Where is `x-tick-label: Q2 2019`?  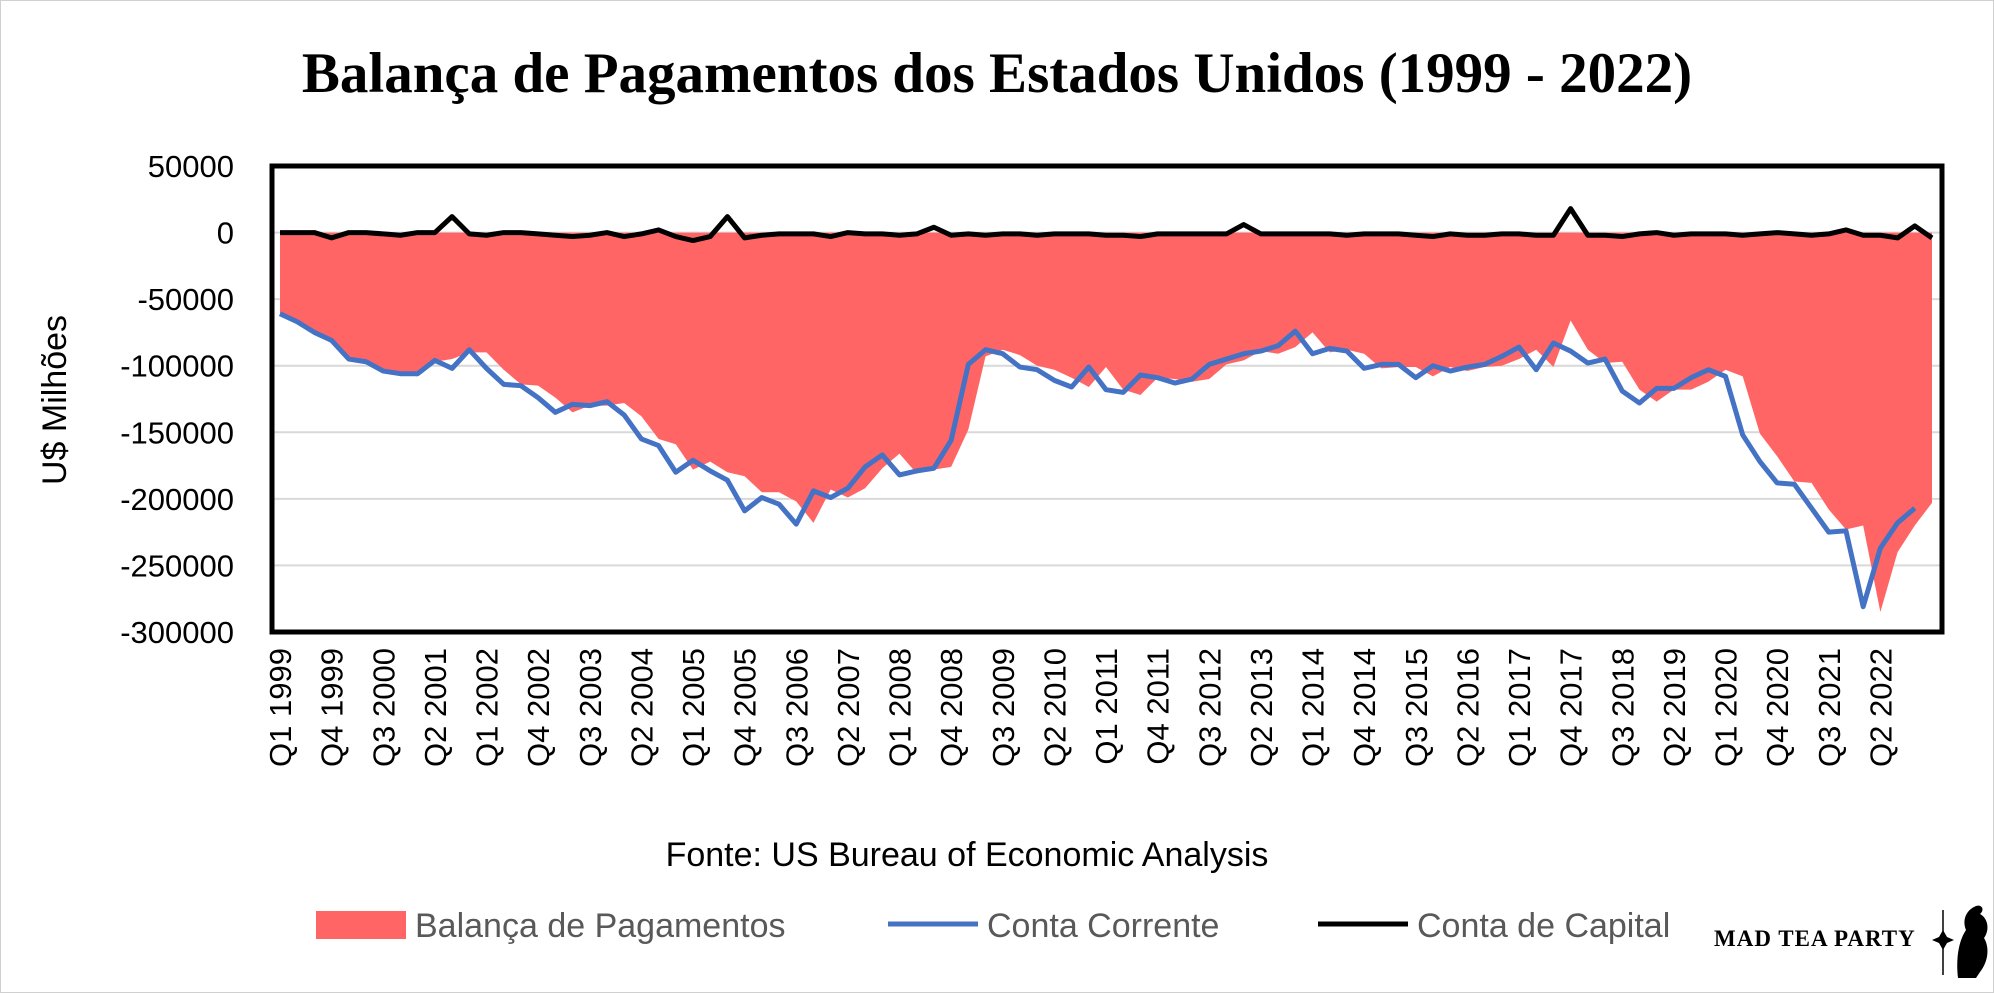
x-tick-label: Q2 2019 is located at coordinates (1674, 707).